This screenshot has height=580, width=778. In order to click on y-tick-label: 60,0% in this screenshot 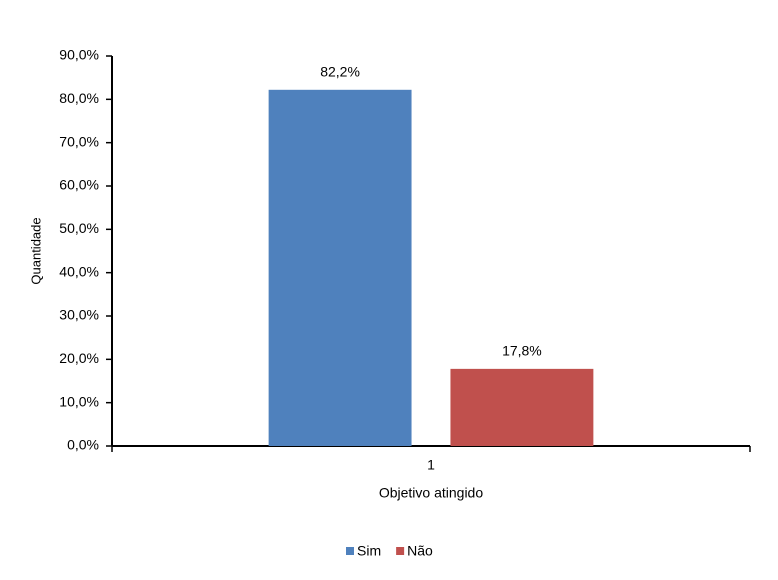, I will do `click(79, 185)`.